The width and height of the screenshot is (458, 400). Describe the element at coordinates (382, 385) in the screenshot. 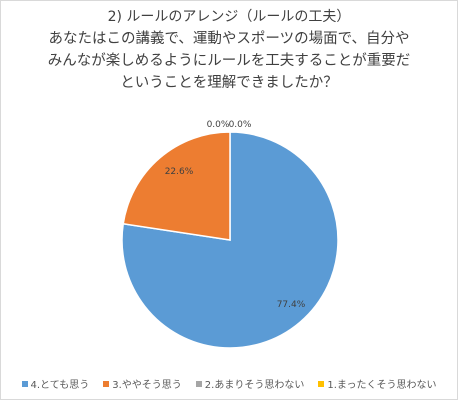

I see `legend-label-1: 1.まったくそう思わない` at that location.